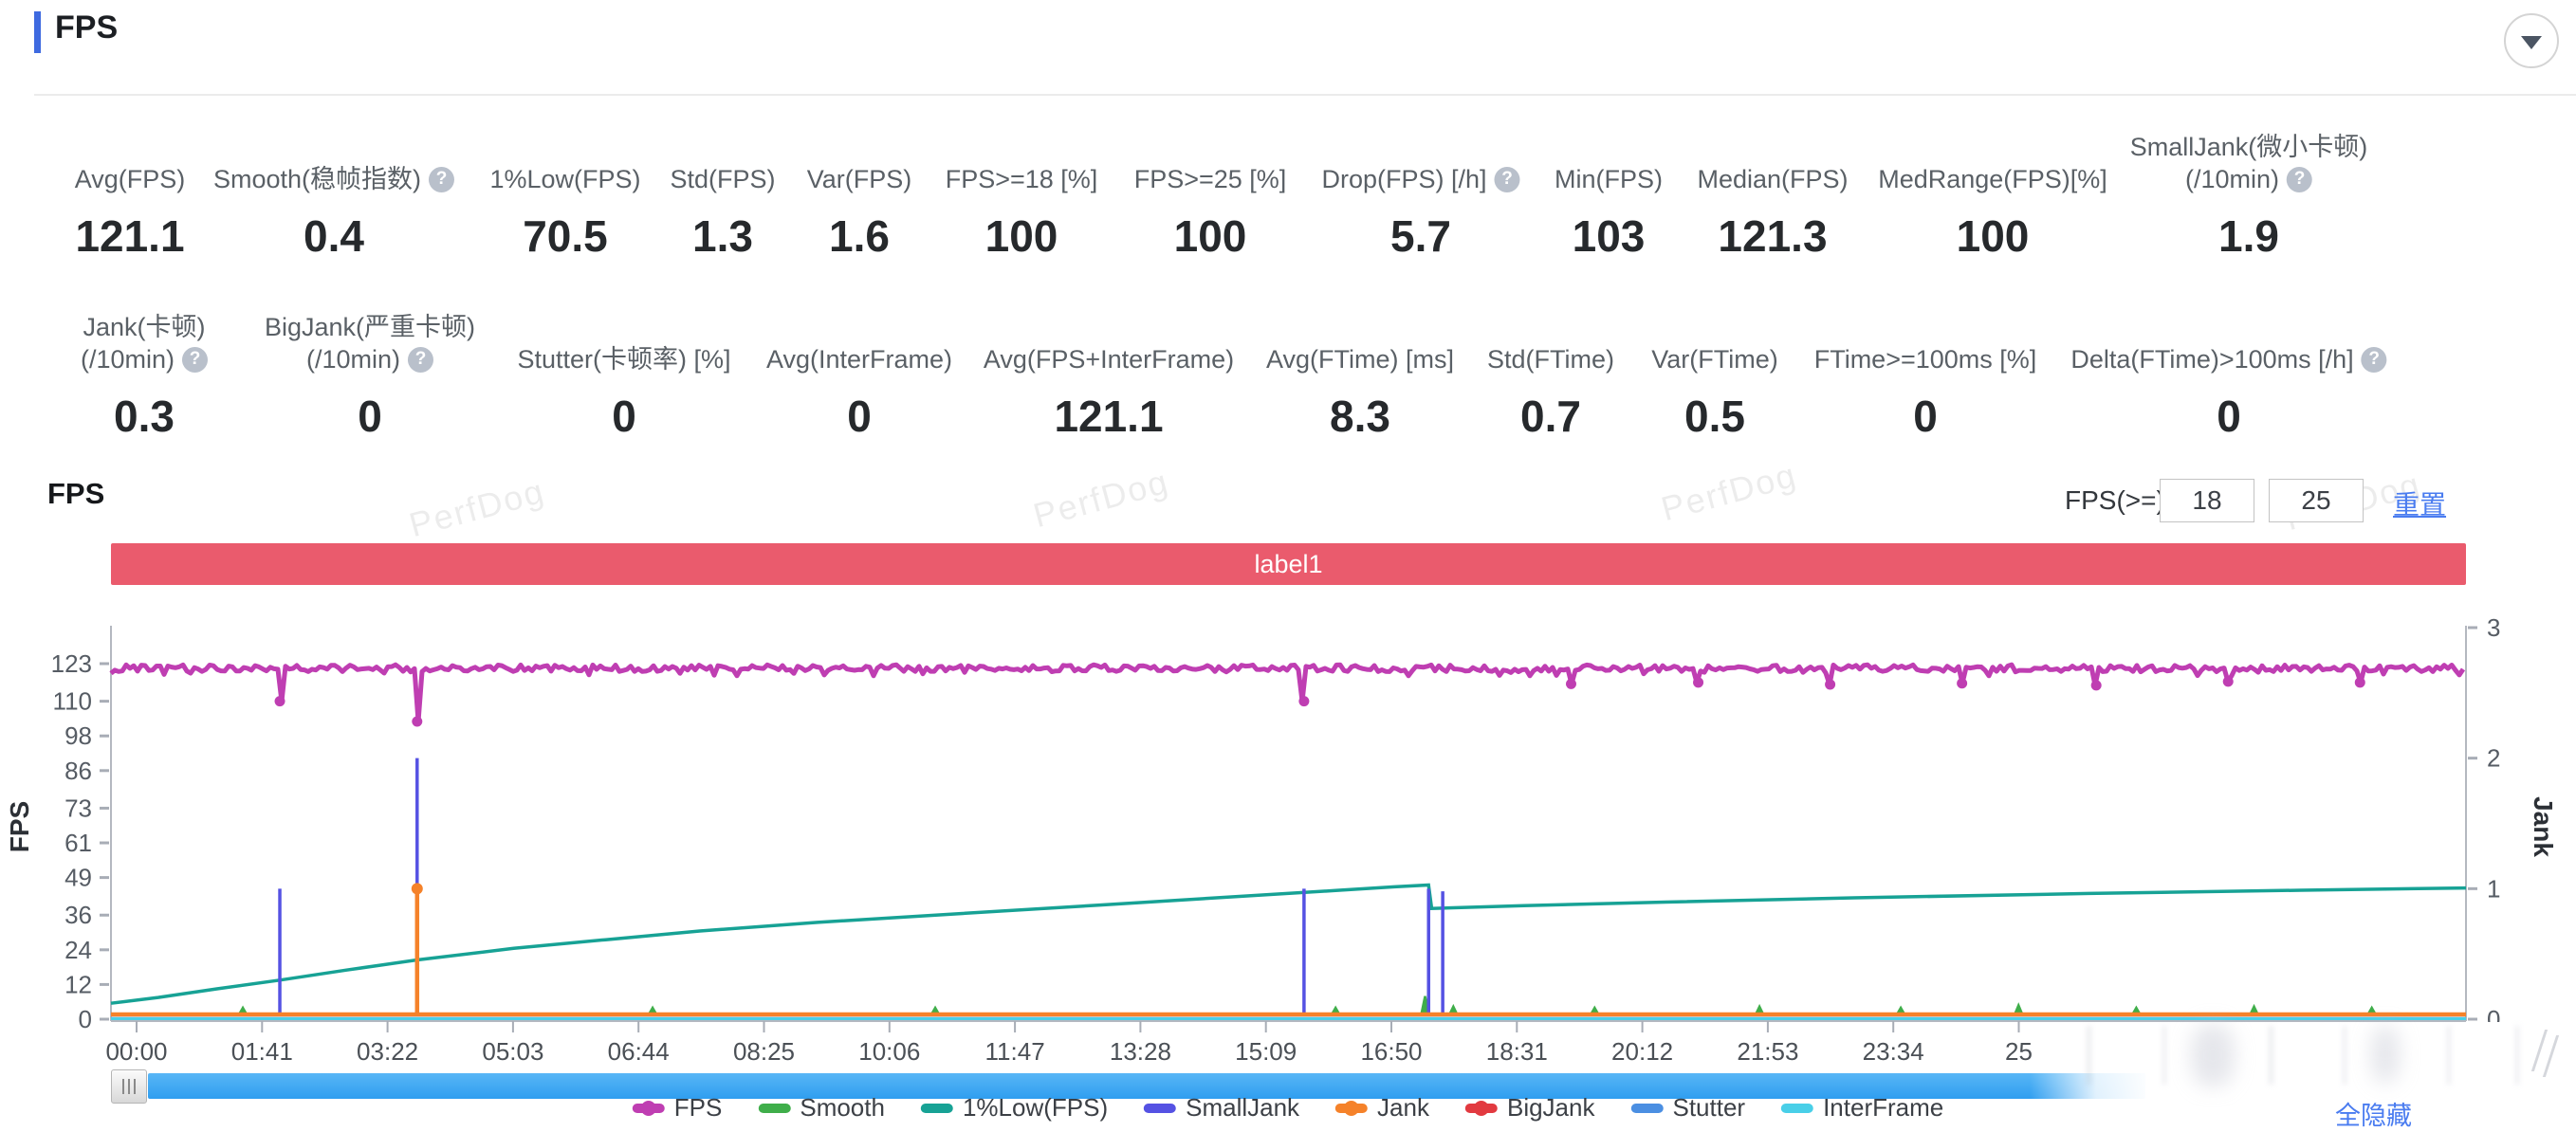 The height and width of the screenshot is (1132, 2576). I want to click on stat-label: SmallJank(微小卡顿) (/10min)?, so click(2248, 163).